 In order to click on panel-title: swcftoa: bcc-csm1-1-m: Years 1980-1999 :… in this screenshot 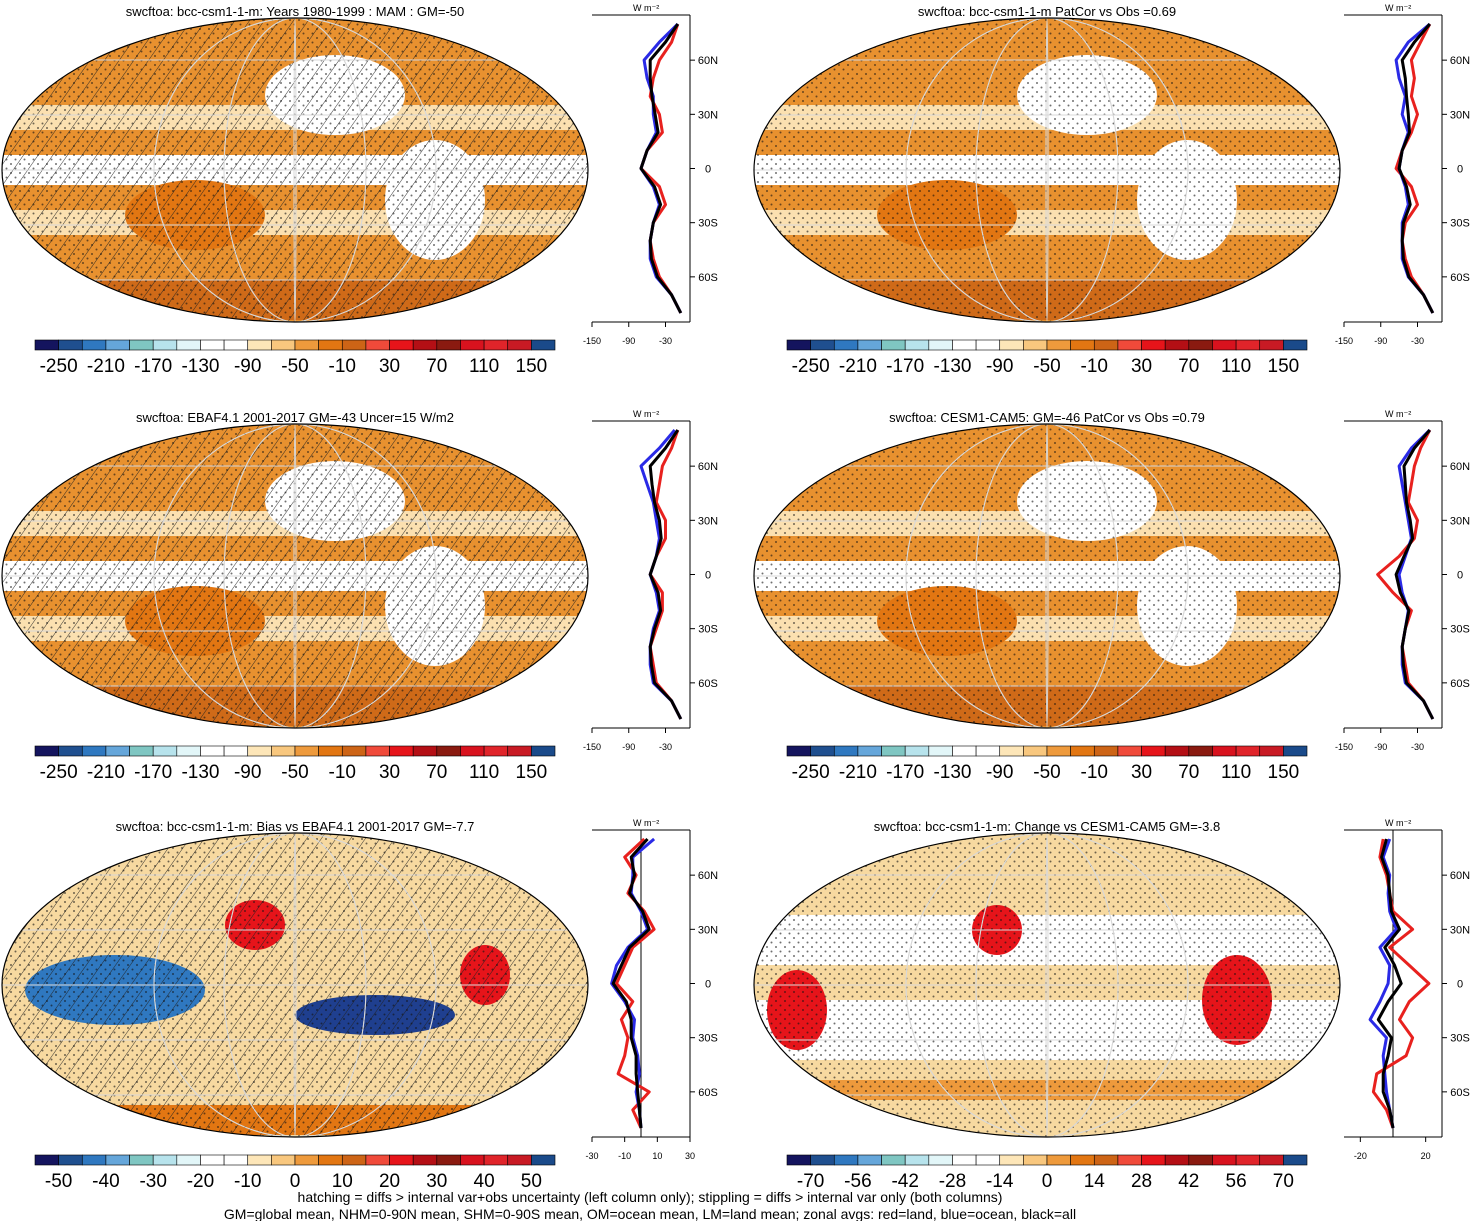, I will do `click(295, 11)`.